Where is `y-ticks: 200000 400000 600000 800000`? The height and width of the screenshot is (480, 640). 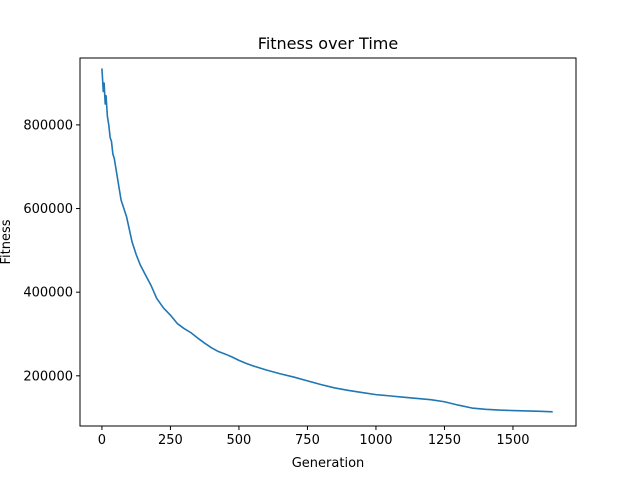
y-ticks: 200000 400000 600000 800000 is located at coordinates (51, 251).